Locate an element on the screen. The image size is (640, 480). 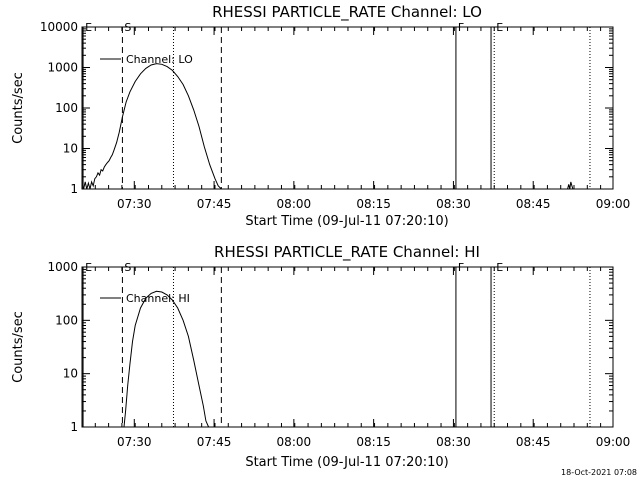
legend-label: Channel: HI is located at coordinates (158, 298).